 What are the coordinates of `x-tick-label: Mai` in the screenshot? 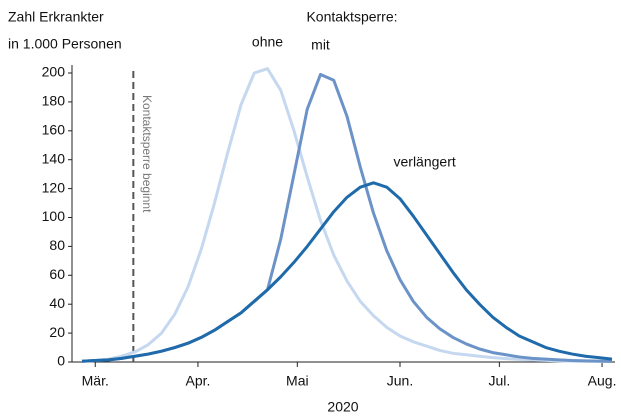 It's located at (297, 381).